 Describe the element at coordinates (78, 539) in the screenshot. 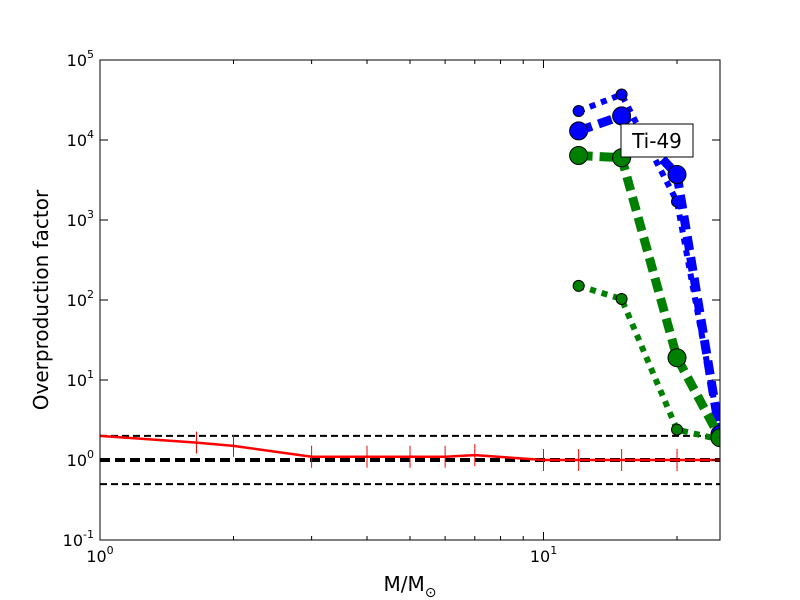

I see `y-tick-label: 10⁻¹` at that location.